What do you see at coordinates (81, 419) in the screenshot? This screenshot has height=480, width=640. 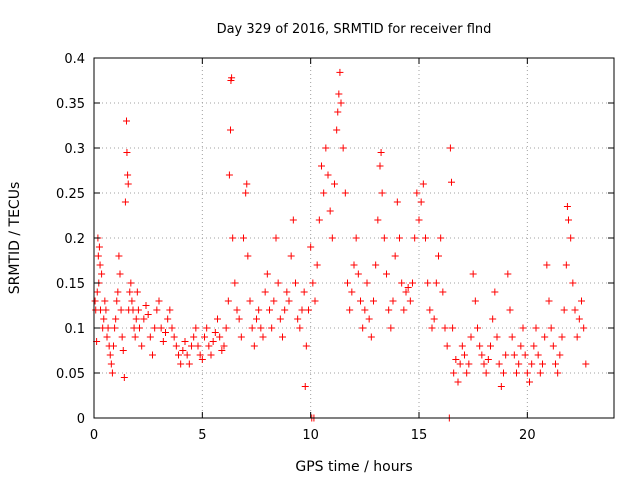 I see `y-tick-label: 0` at bounding box center [81, 419].